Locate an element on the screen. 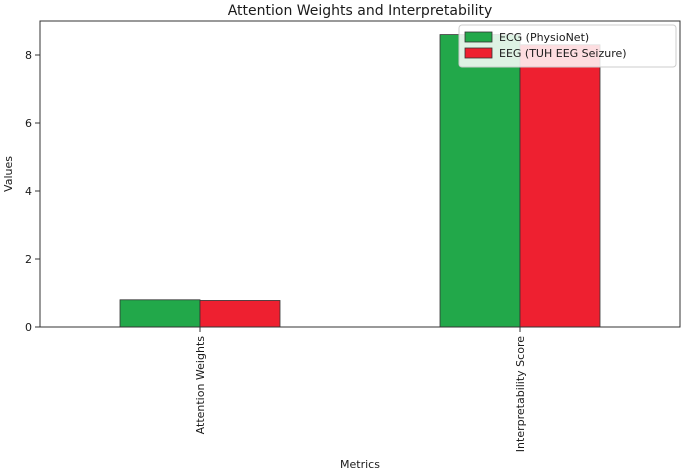  y-tick-label: 6 is located at coordinates (28, 123).